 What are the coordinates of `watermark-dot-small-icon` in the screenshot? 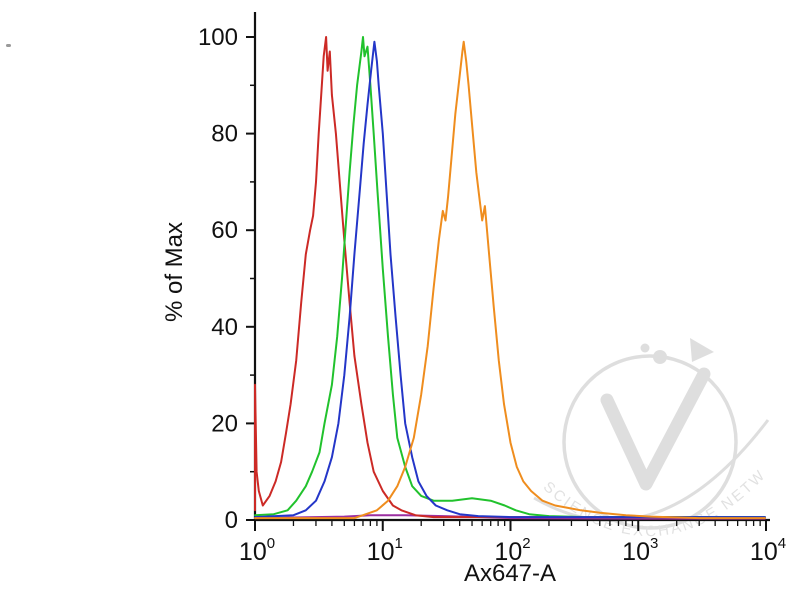 It's located at (645, 348).